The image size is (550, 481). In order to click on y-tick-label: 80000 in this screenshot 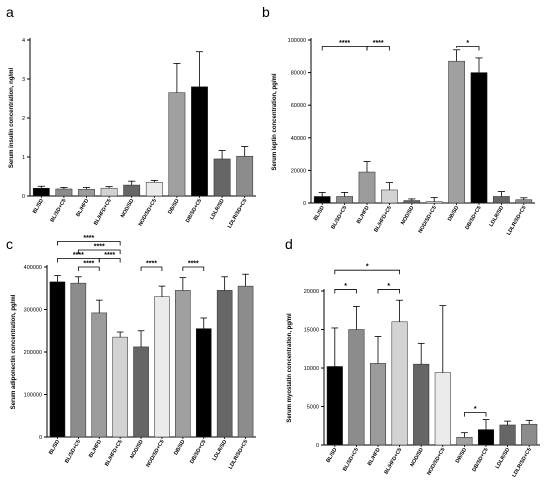, I will do `click(298, 74)`.